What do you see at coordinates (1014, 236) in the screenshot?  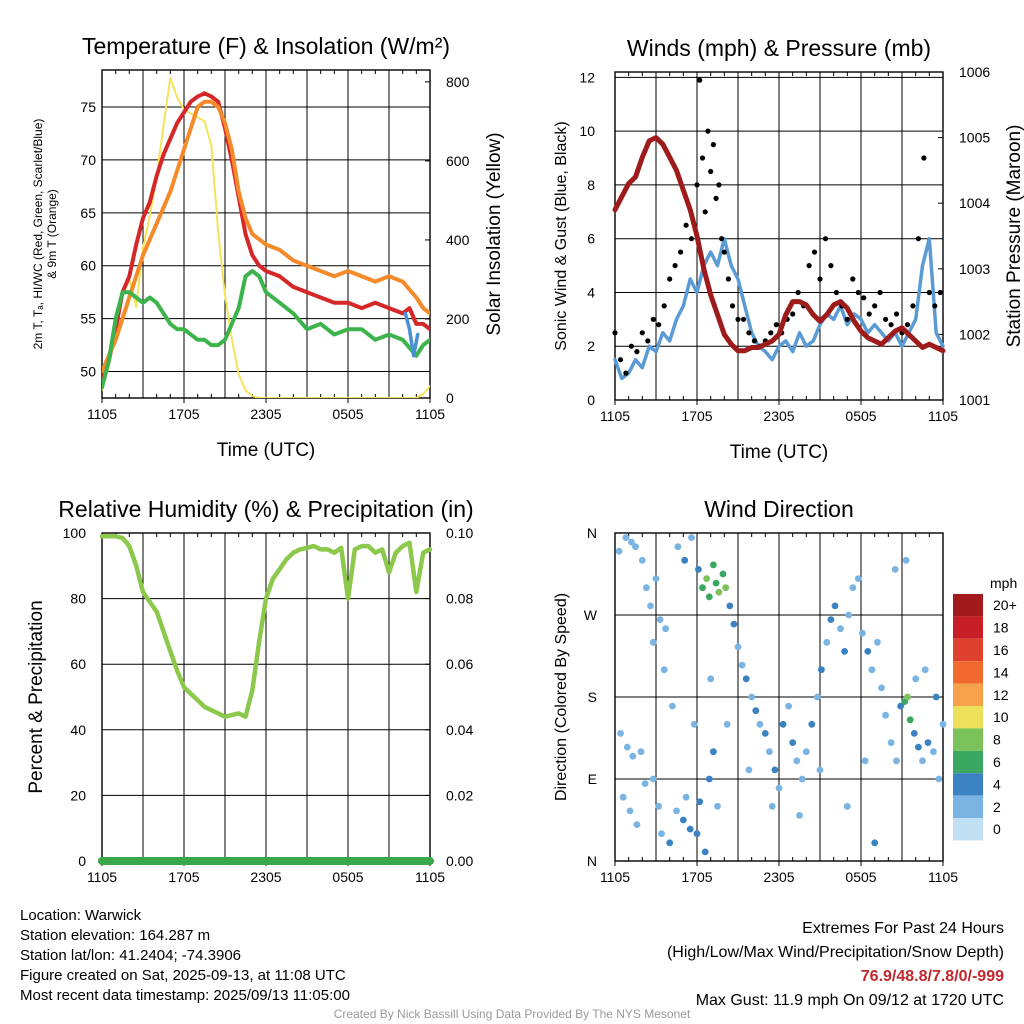 I see `y2-axis-label: Station Pressure (Maroon)` at bounding box center [1014, 236].